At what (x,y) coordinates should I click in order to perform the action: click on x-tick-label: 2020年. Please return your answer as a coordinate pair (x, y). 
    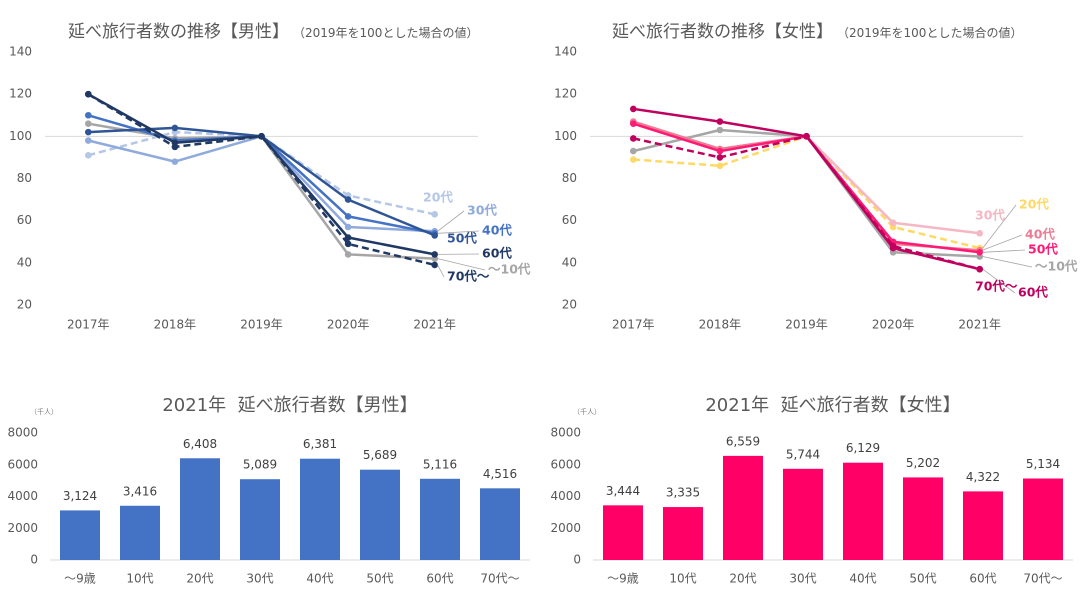
    Looking at the image, I should click on (893, 325).